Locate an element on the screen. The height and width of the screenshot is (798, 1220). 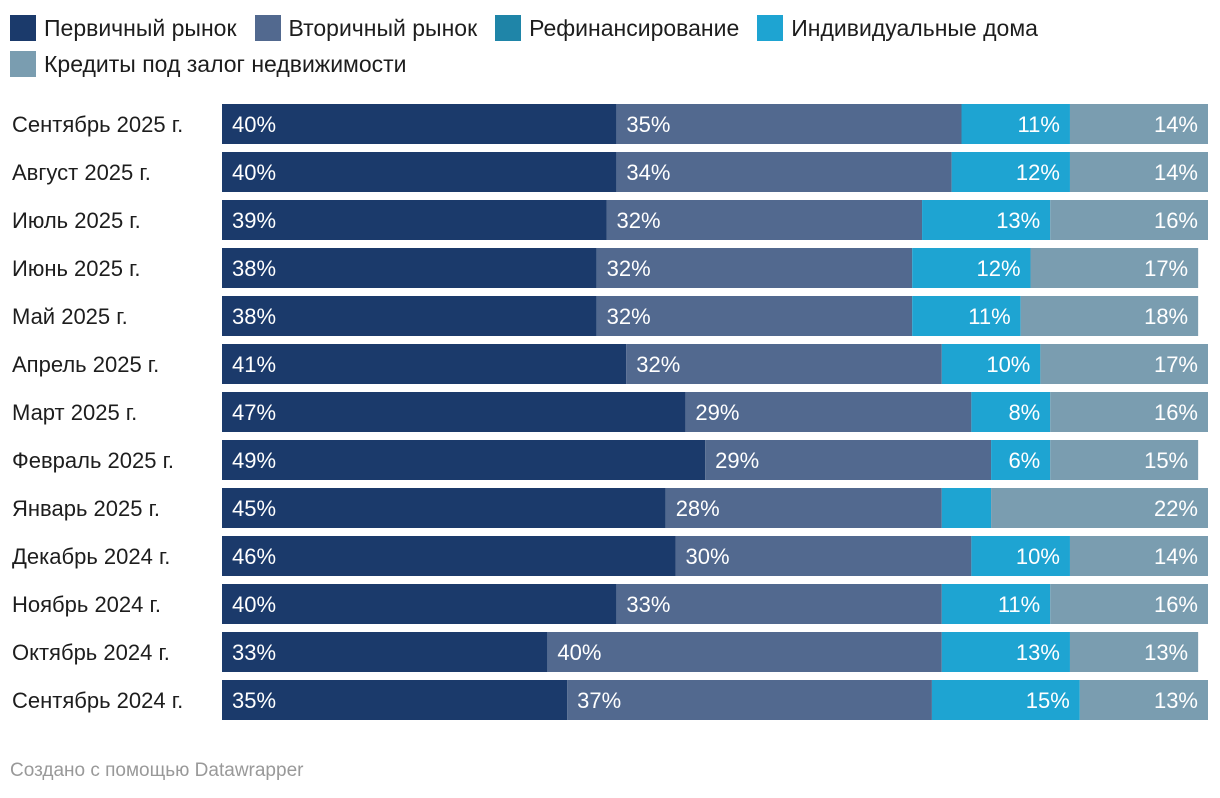
value-label: 10% is located at coordinates (1008, 364).